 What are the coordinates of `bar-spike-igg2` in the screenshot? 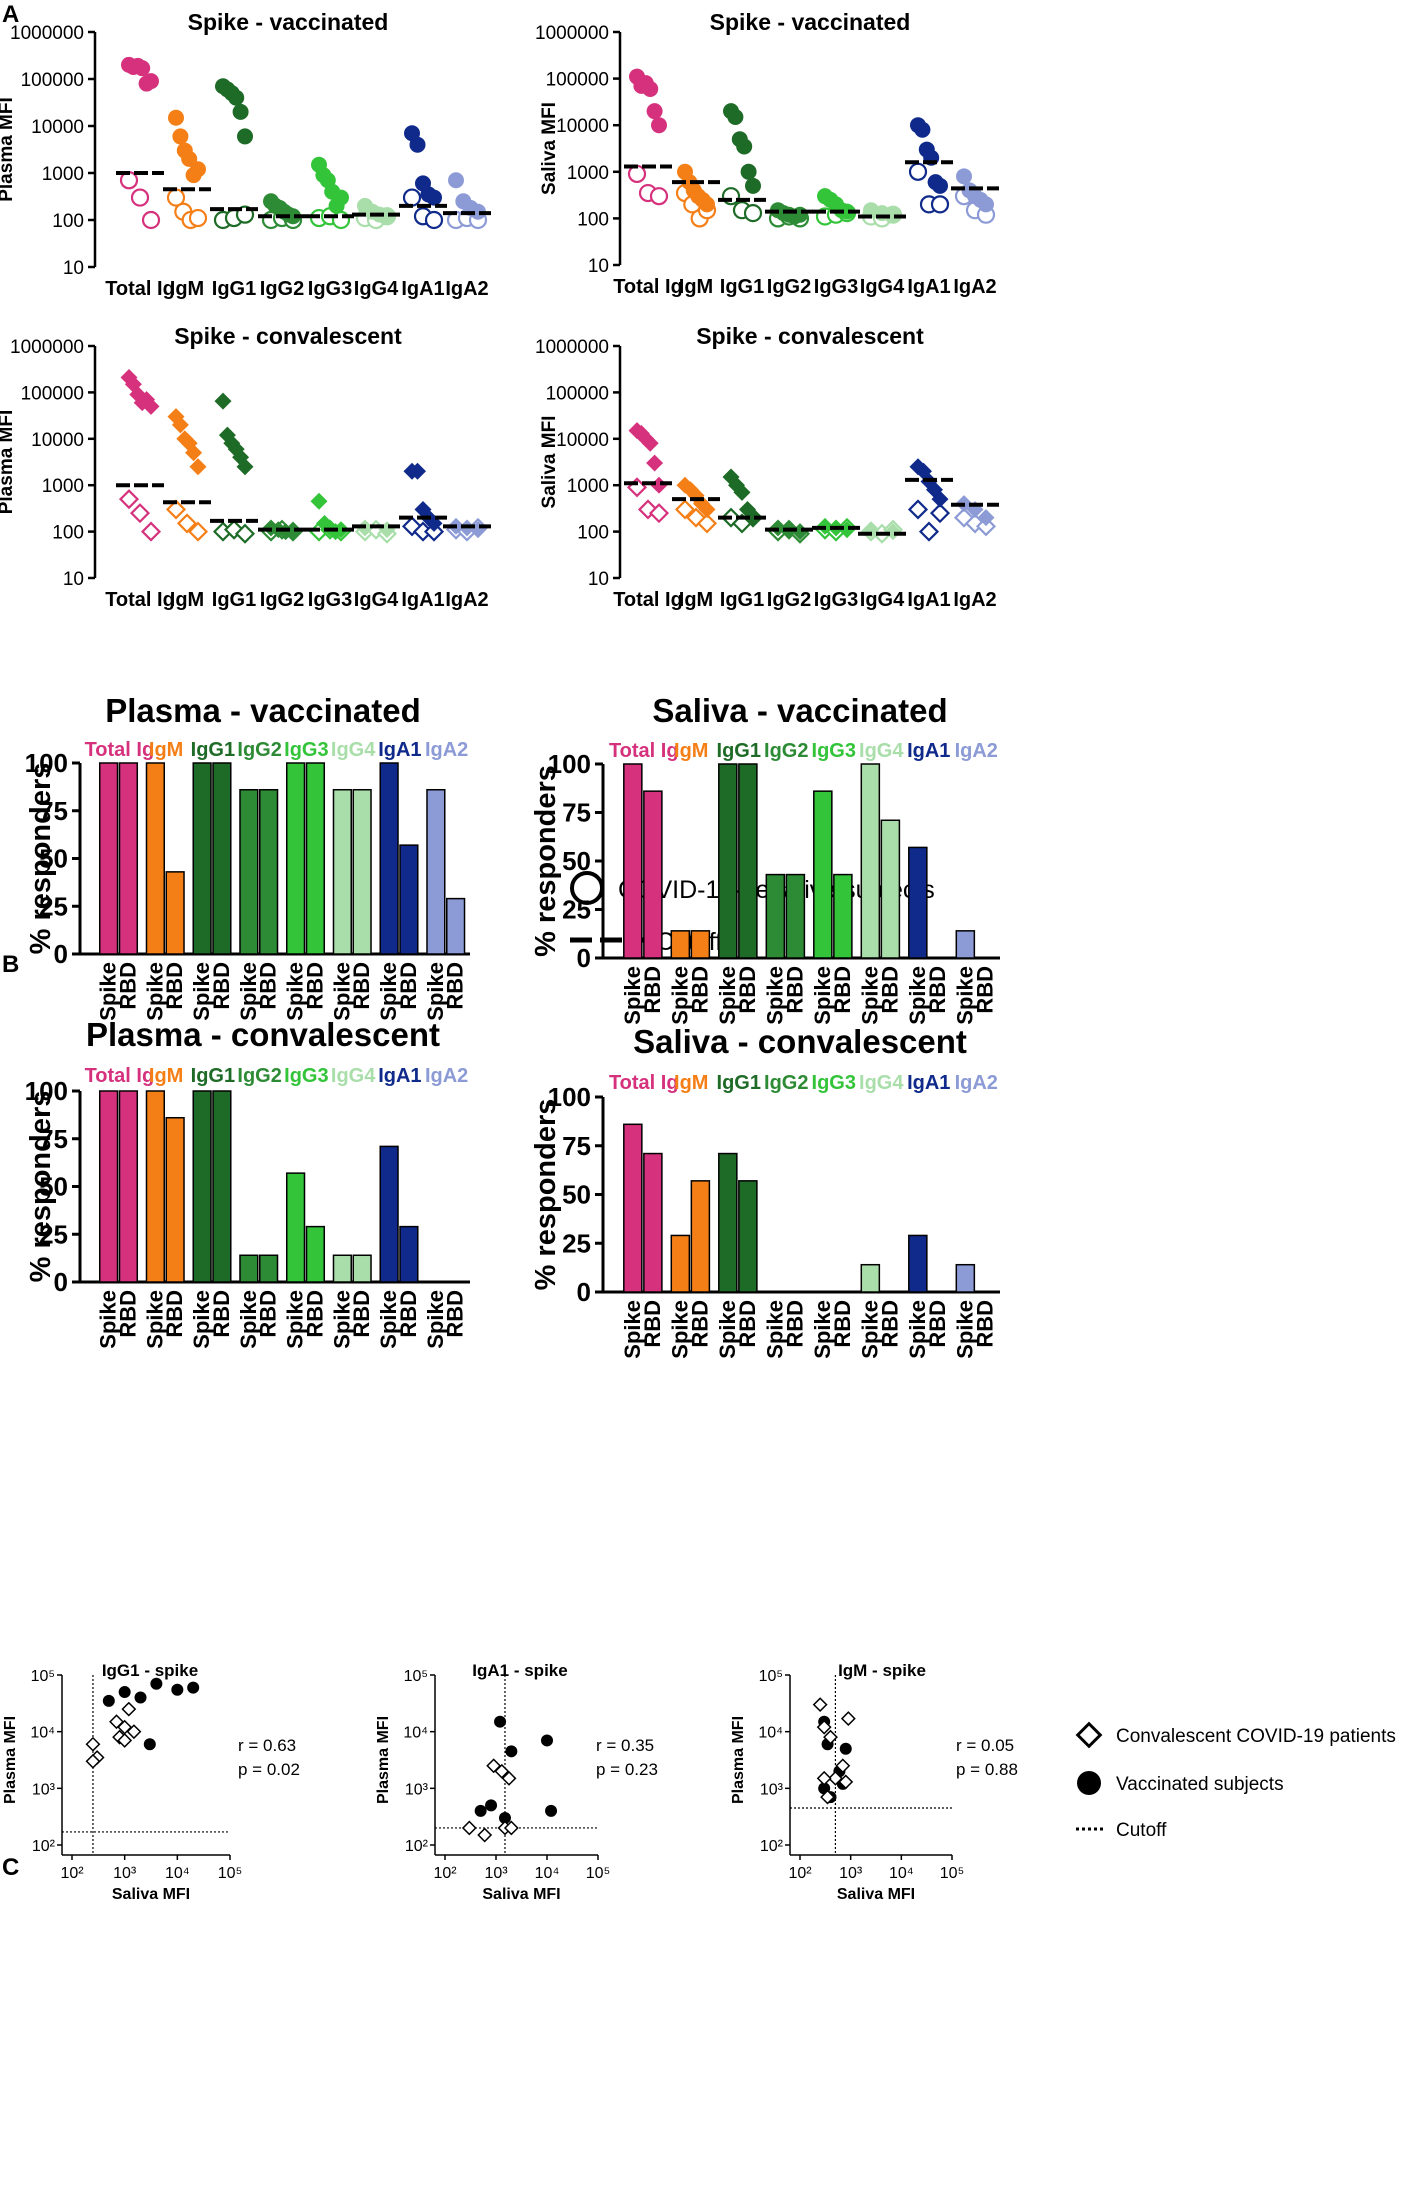 It's located at (249, 871).